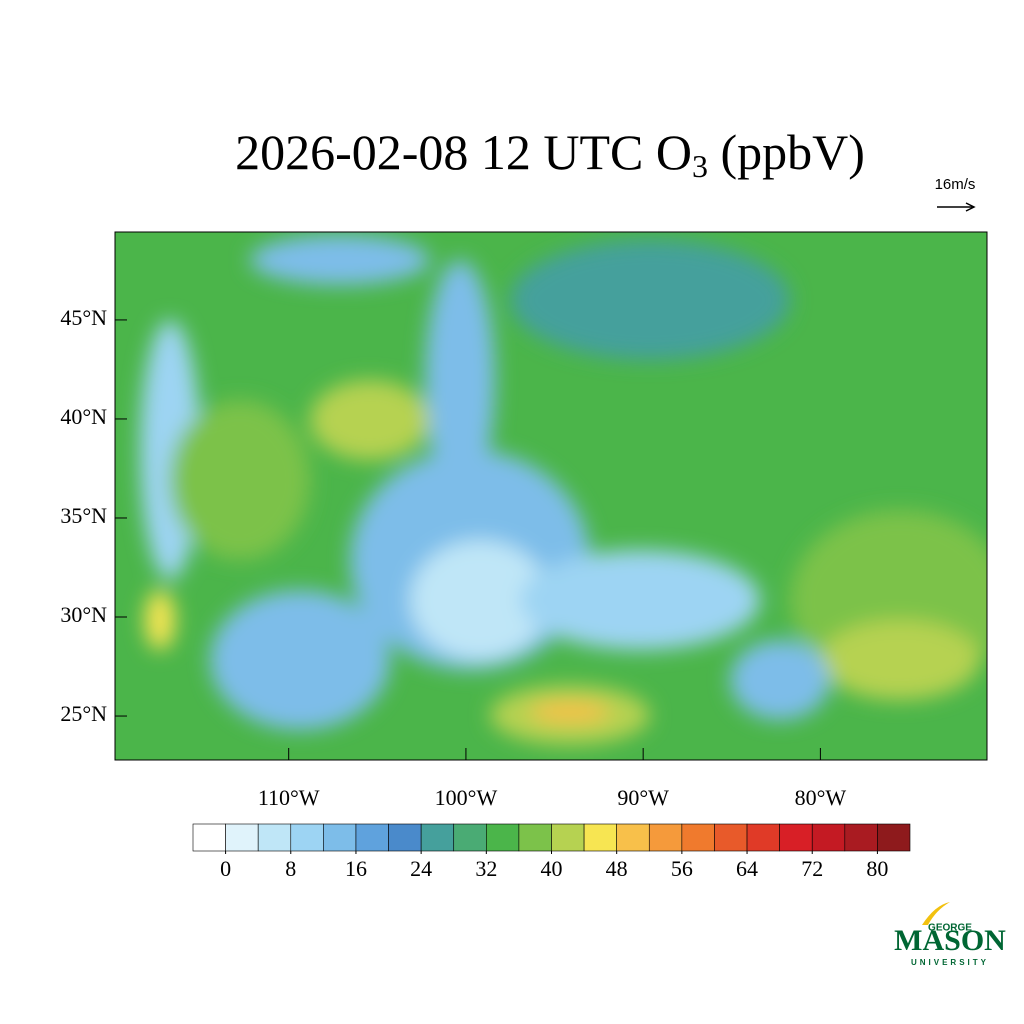 The image size is (1024, 1024). What do you see at coordinates (877, 868) in the screenshot?
I see `colorbar-tick-label: 80` at bounding box center [877, 868].